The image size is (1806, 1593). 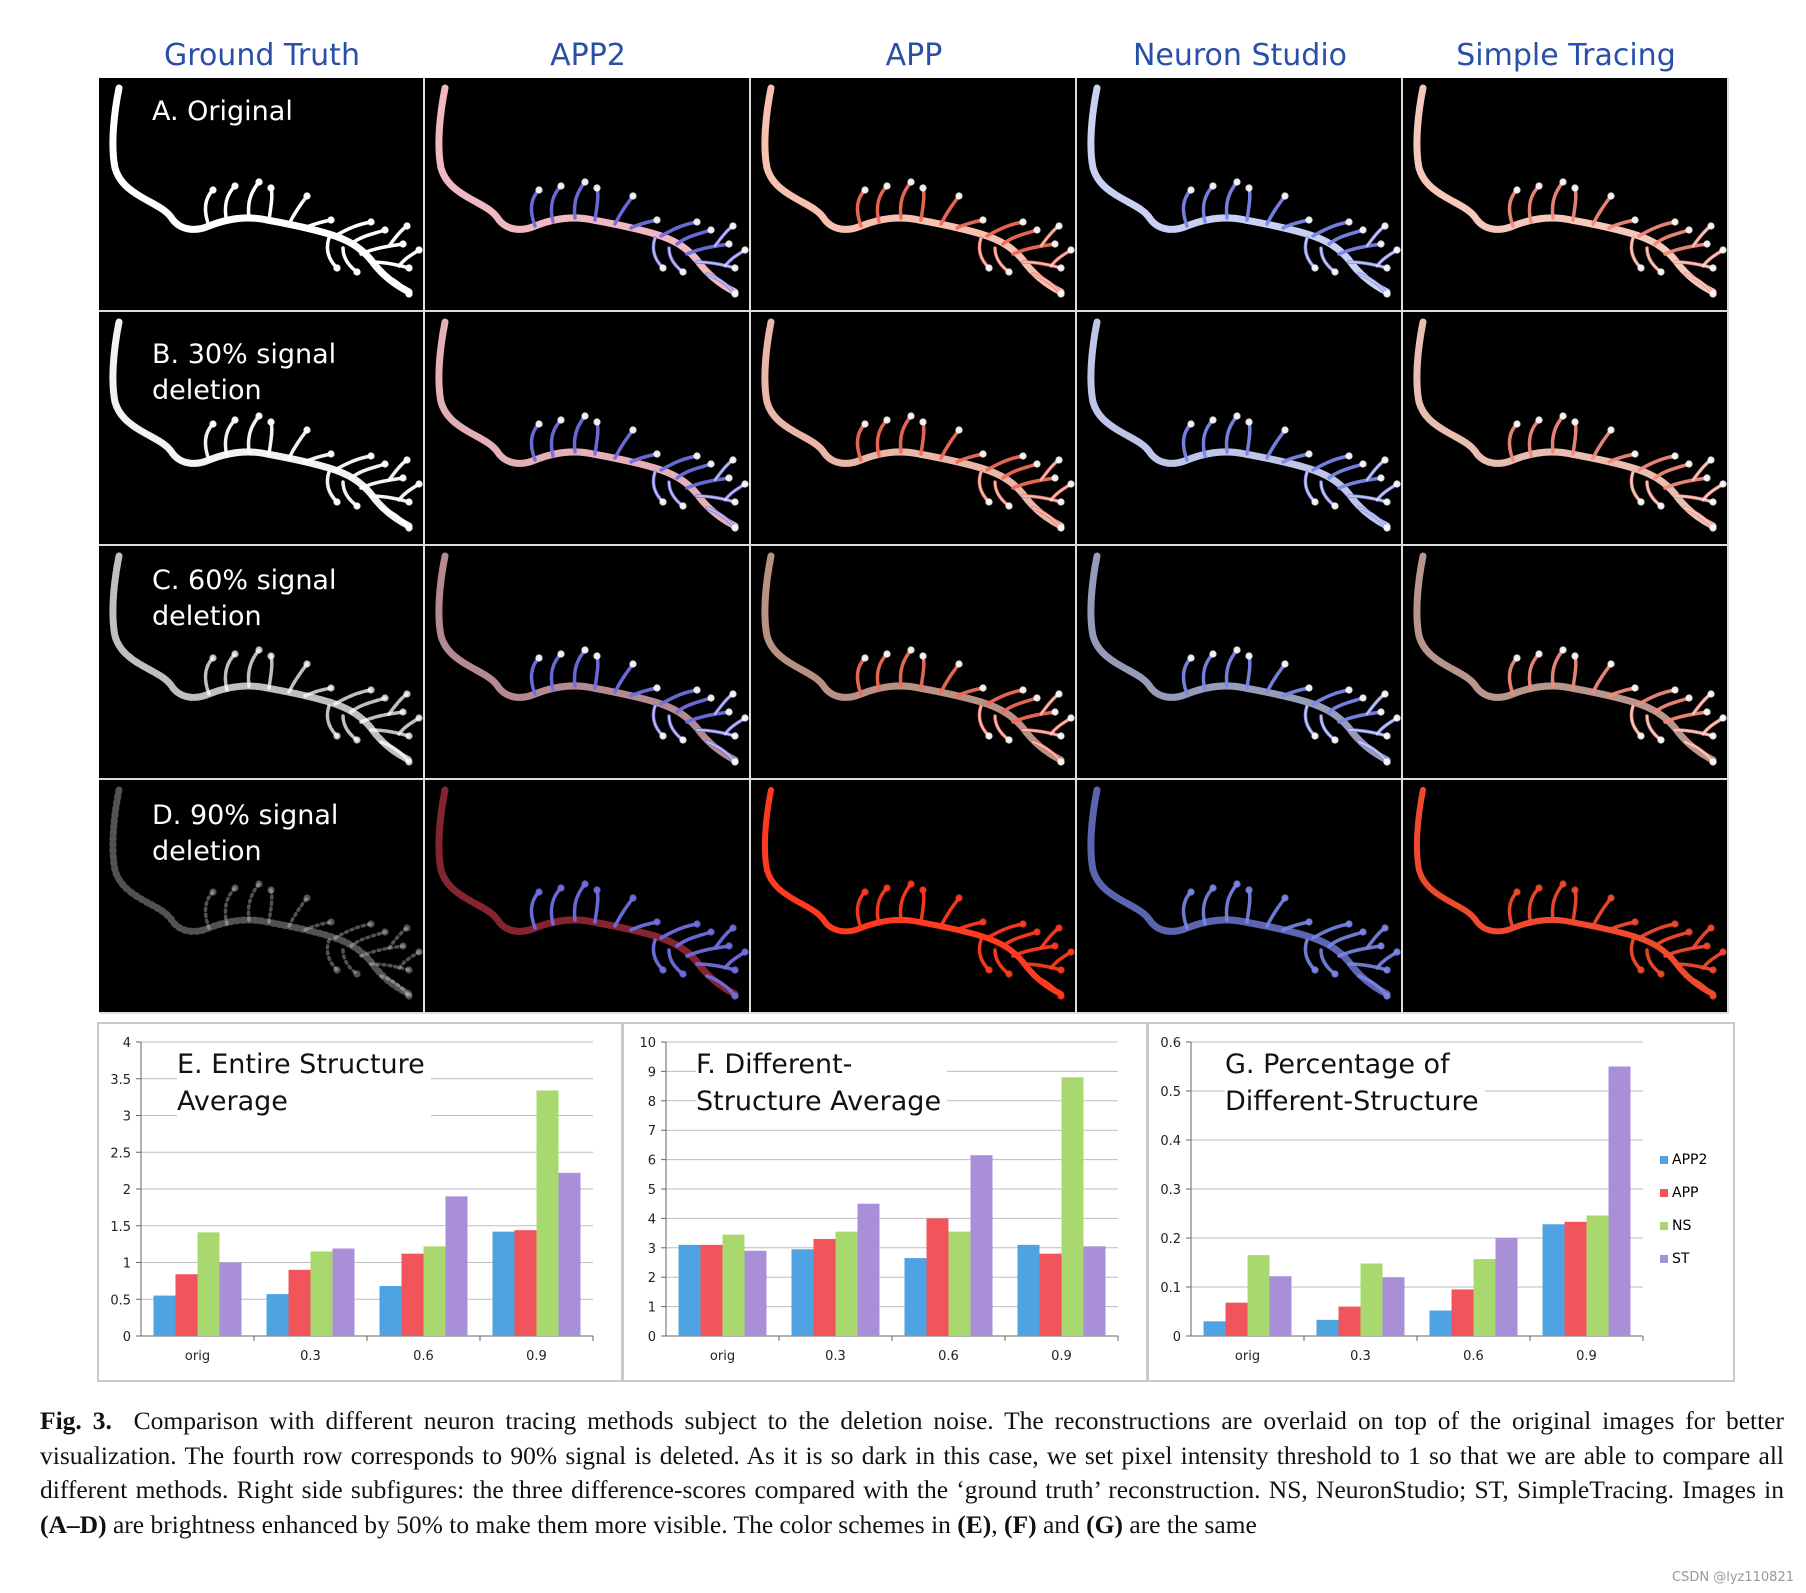 What do you see at coordinates (569, 1254) in the screenshot?
I see `bar-st-0.9` at bounding box center [569, 1254].